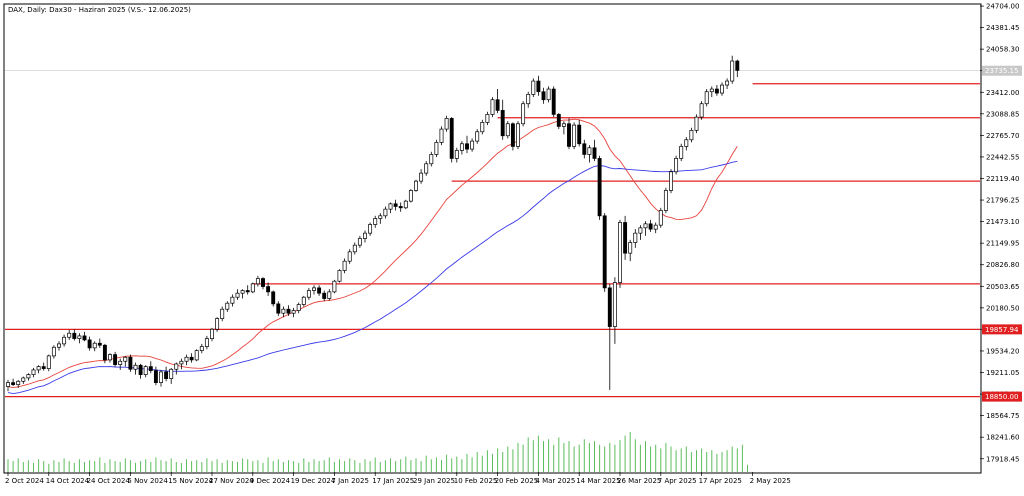  I want to click on x-tick-label: 4 Mar 2025, so click(555, 481).